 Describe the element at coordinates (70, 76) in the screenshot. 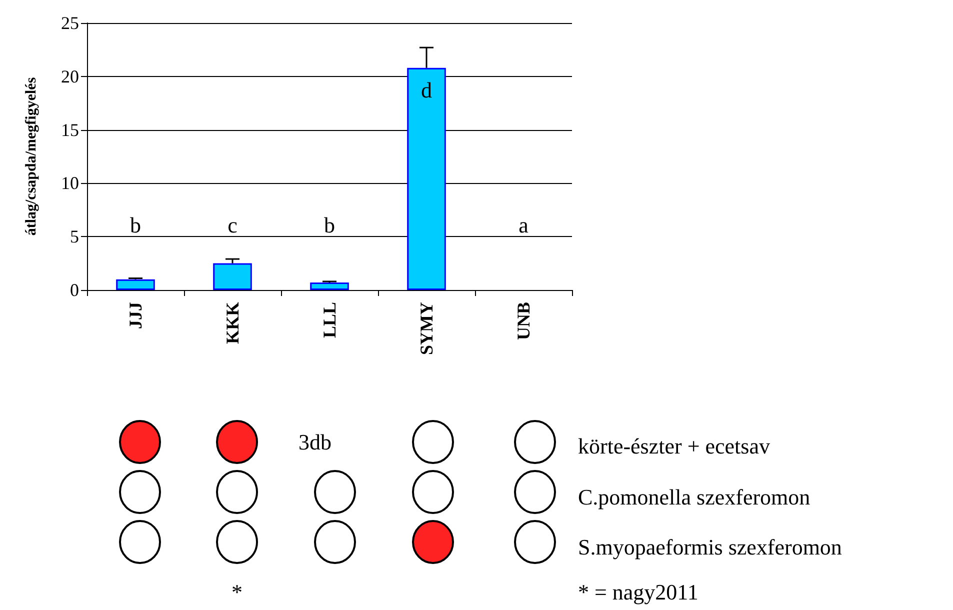

I see `y-tick-label: 20` at that location.